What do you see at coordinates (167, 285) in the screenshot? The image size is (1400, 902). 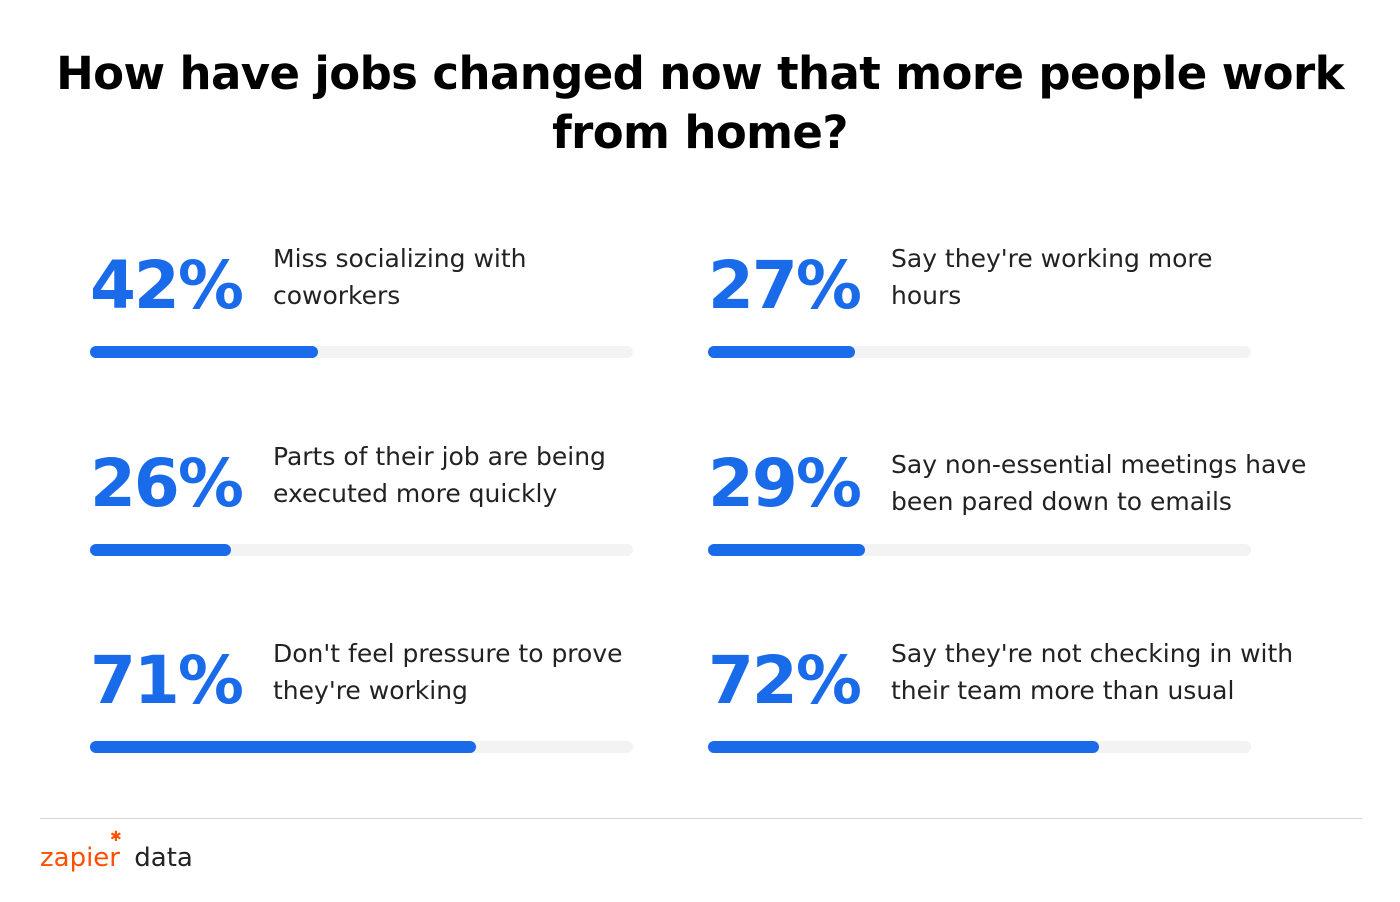 I see `stat-percent: 42%` at bounding box center [167, 285].